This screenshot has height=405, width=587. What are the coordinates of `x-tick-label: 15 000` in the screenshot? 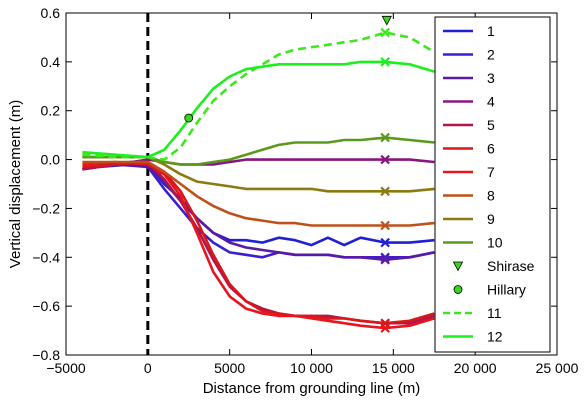 It's located at (393, 368).